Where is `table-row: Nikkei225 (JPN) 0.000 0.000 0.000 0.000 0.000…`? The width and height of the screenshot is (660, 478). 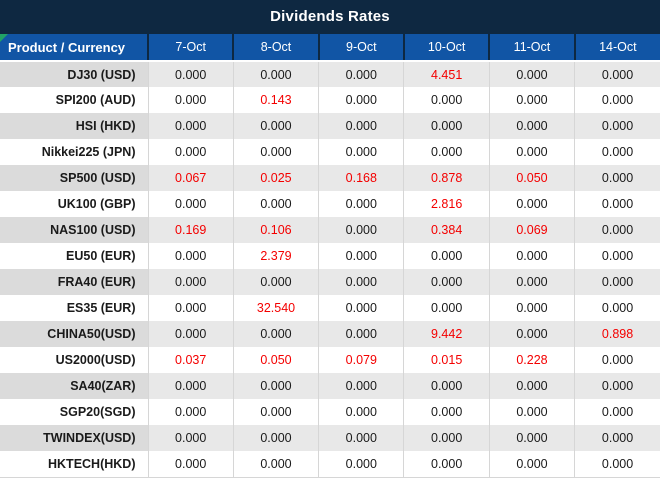
table-row: Nikkei225 (JPN) 0.000 0.000 0.000 0.000 0.000… is located at coordinates (330, 152).